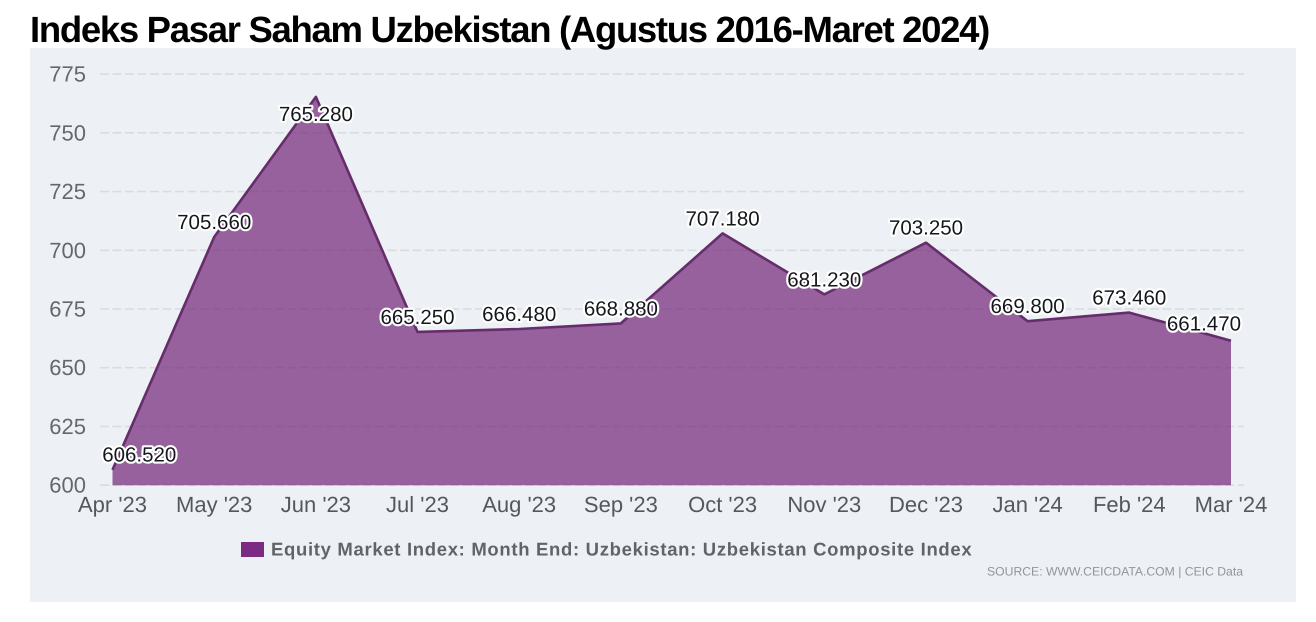  I want to click on svg-text: 661.470, so click(1204, 324).